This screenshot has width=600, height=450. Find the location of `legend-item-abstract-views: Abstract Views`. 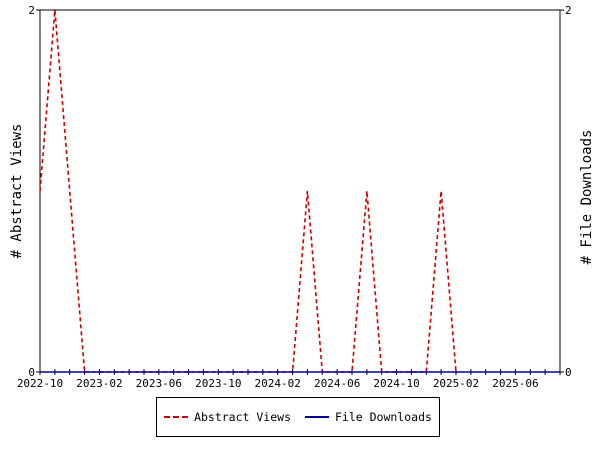

legend-item-abstract-views: Abstract Views is located at coordinates (227, 417).